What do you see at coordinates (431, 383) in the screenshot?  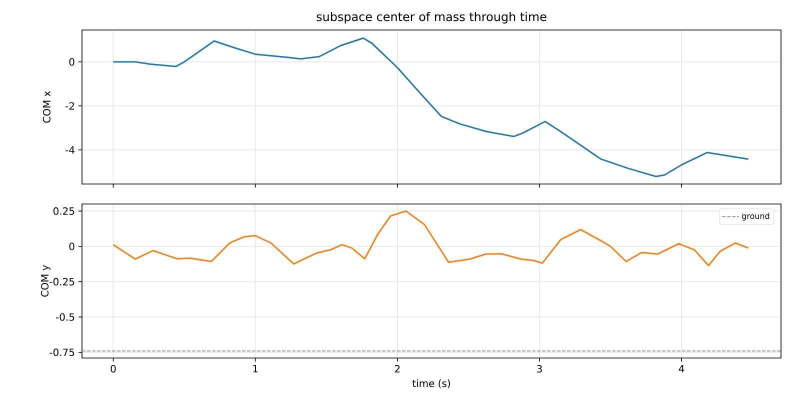 I see `x-axis-title: time (s)` at bounding box center [431, 383].